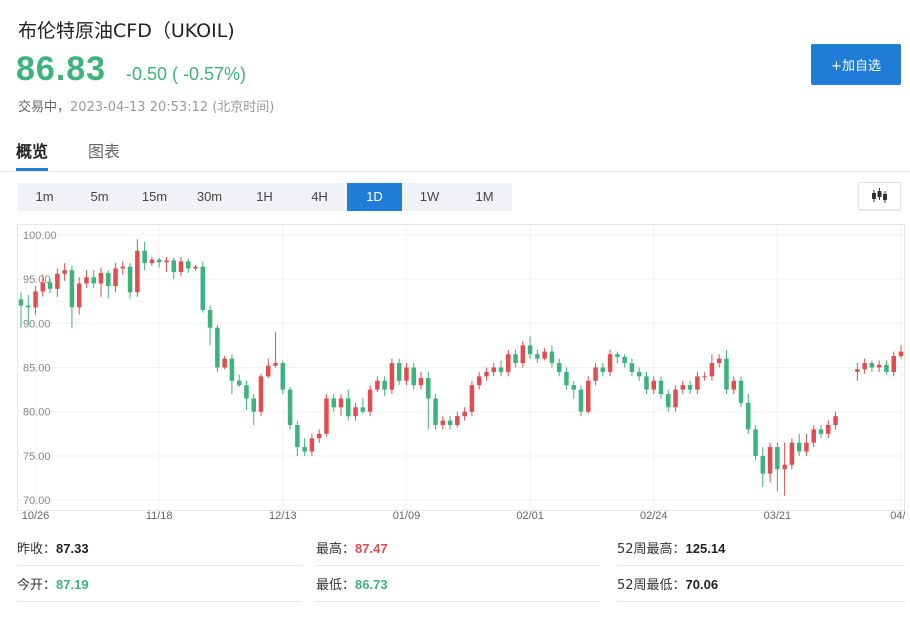  What do you see at coordinates (879, 196) in the screenshot?
I see `chart-type-button` at bounding box center [879, 196].